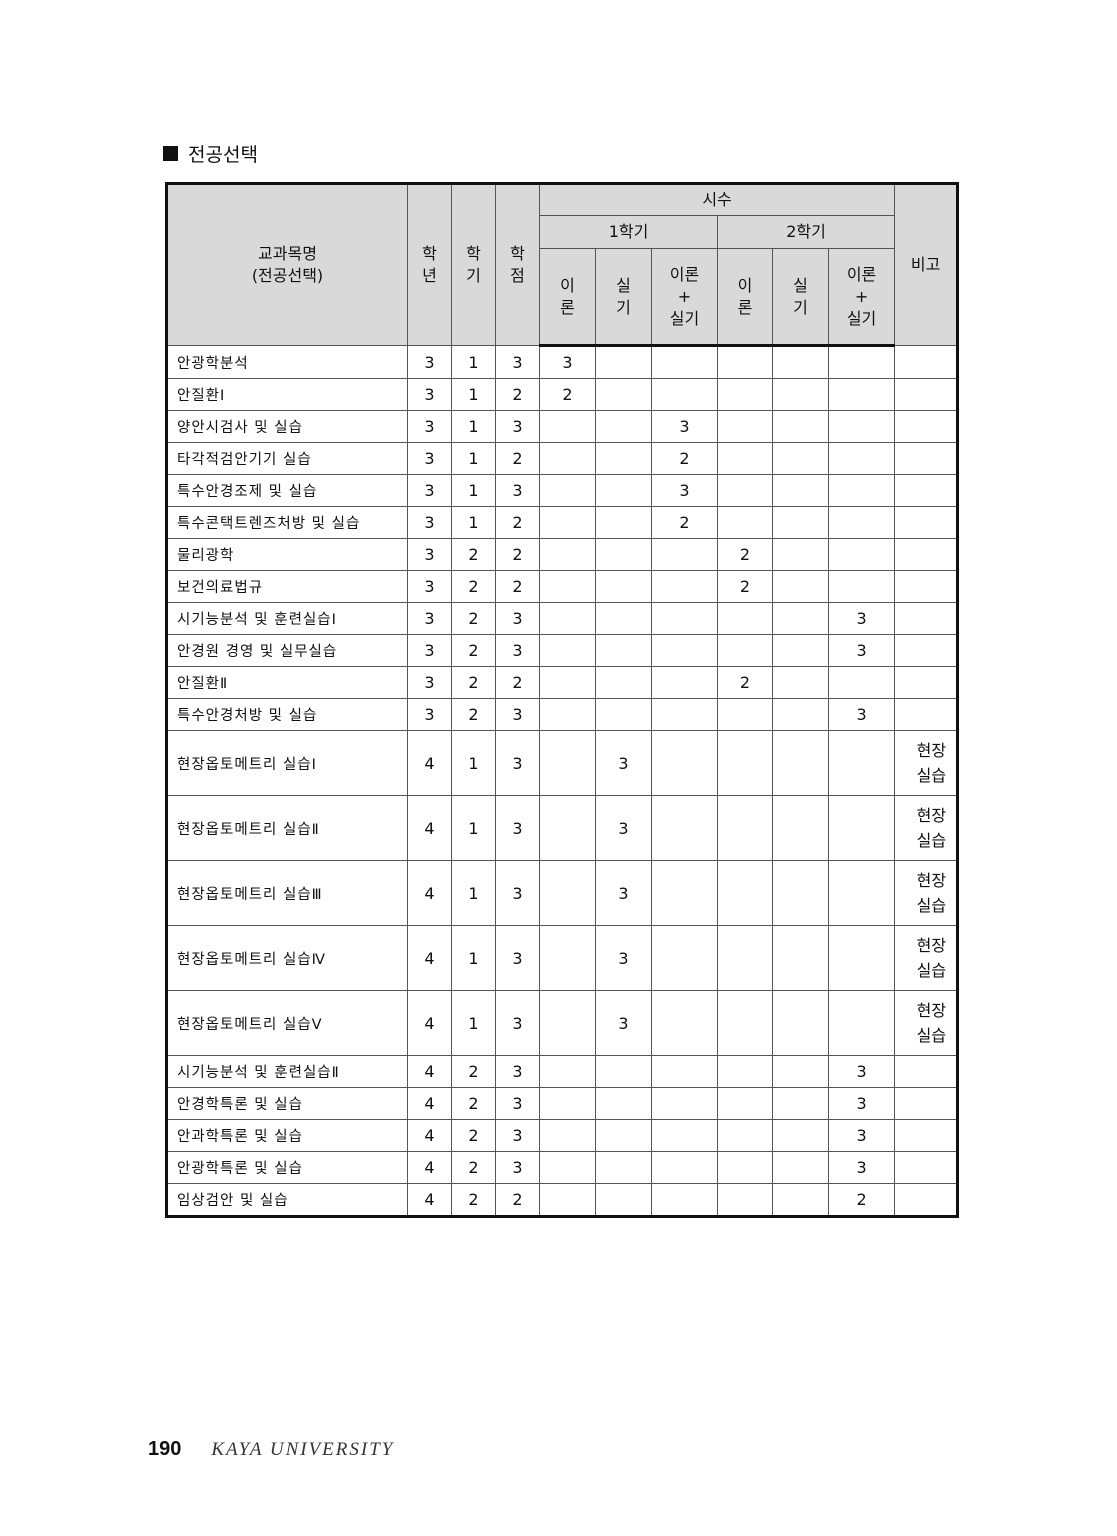 Image resolution: width=1117 pixels, height=1536 pixels. What do you see at coordinates (287, 763) in the screenshot?
I see `course-name: 현장옵토메트리 실습Ⅰ` at bounding box center [287, 763].